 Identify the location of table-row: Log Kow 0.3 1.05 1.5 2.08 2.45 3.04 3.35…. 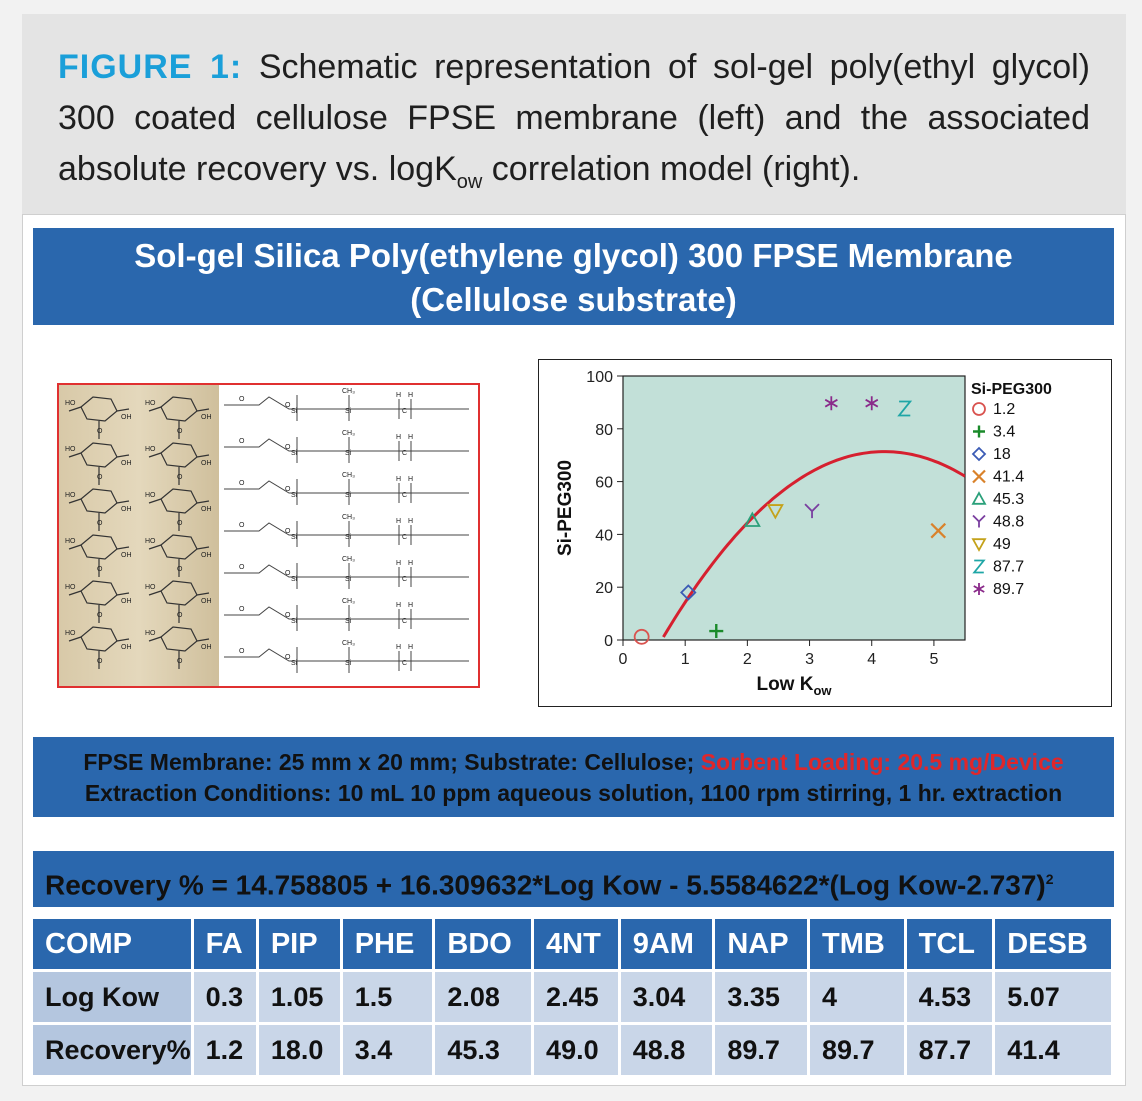
(573, 997).